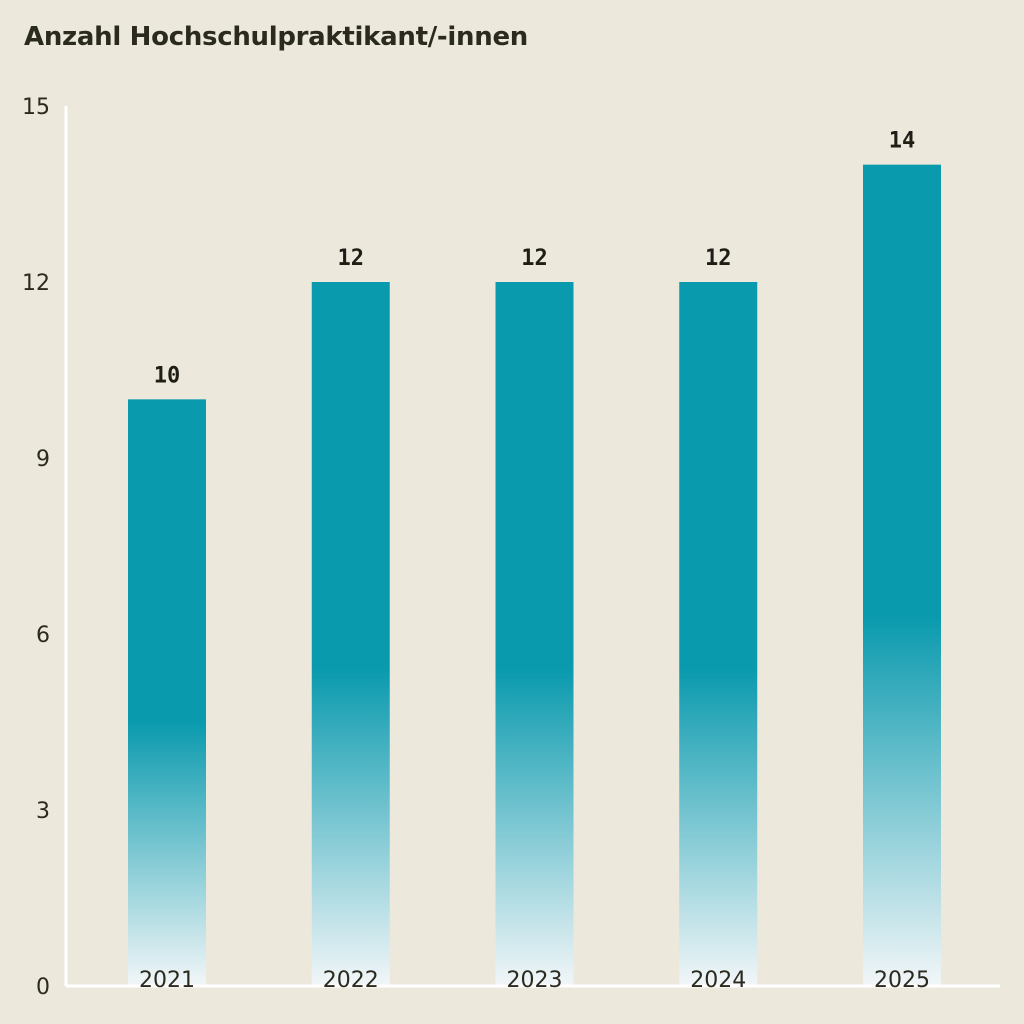 The width and height of the screenshot is (1024, 1024). I want to click on x-tick-labels: 2021 2022 2023 2024 2025, so click(534, 980).